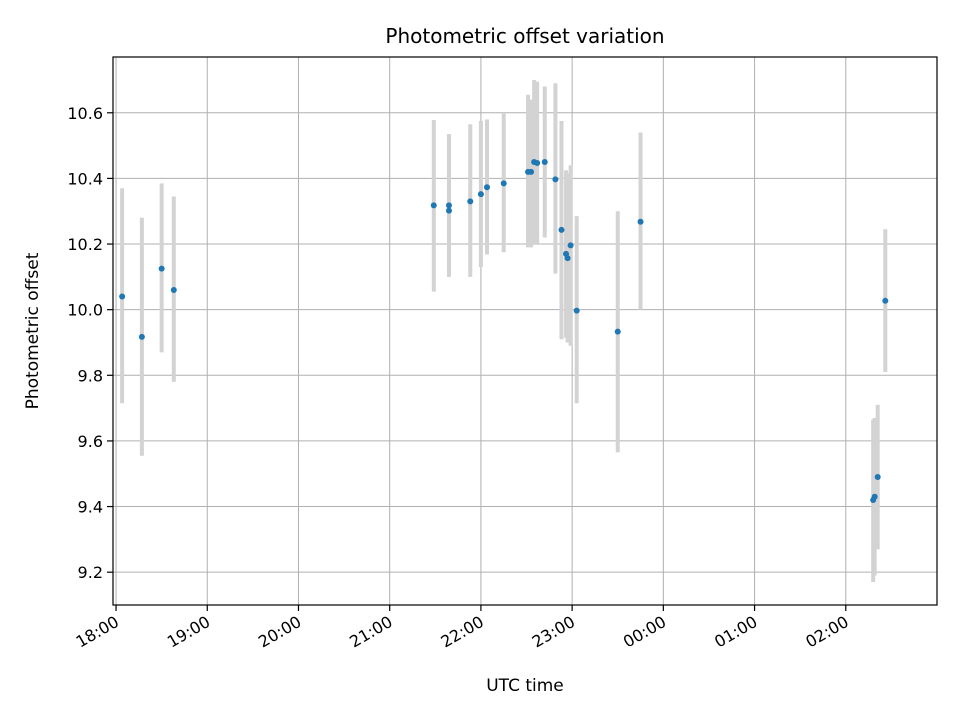 The width and height of the screenshot is (960, 720). What do you see at coordinates (85, 113) in the screenshot?
I see `y-tick-label: 10.6` at bounding box center [85, 113].